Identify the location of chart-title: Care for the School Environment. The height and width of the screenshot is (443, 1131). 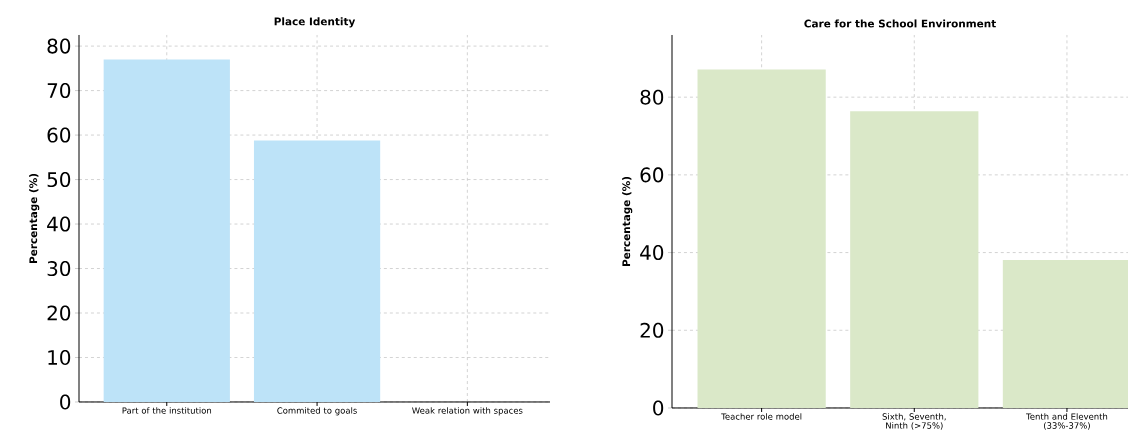
(900, 23).